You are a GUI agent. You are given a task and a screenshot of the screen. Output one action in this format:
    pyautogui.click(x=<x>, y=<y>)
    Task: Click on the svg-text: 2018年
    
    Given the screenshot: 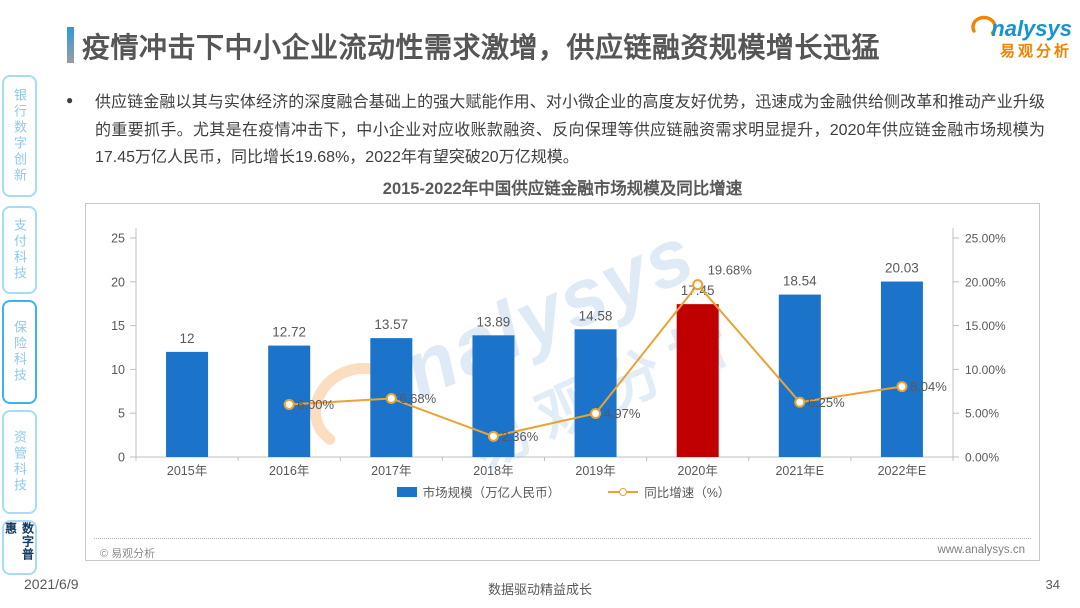 What is the action you would take?
    pyautogui.click(x=493, y=471)
    